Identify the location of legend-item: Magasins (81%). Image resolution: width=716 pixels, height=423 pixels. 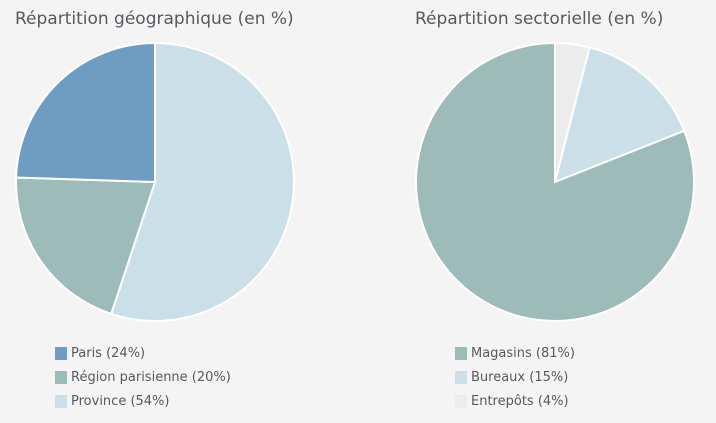
(515, 353).